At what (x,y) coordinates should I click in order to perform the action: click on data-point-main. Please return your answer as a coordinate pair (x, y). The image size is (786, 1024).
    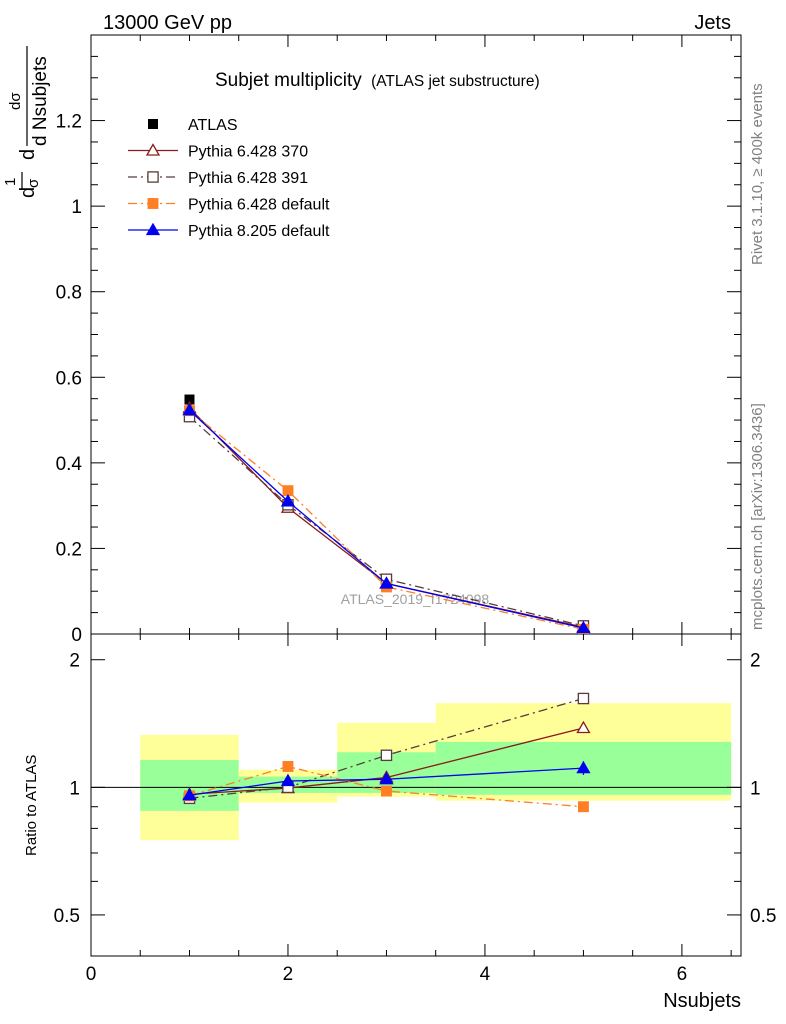
    Looking at the image, I should click on (189, 399).